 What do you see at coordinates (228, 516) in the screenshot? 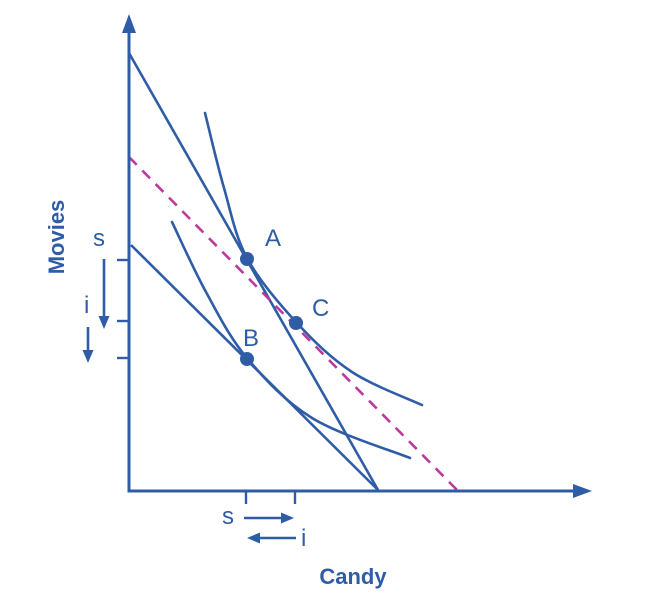
I see `substitution-effect-label-x: s` at bounding box center [228, 516].